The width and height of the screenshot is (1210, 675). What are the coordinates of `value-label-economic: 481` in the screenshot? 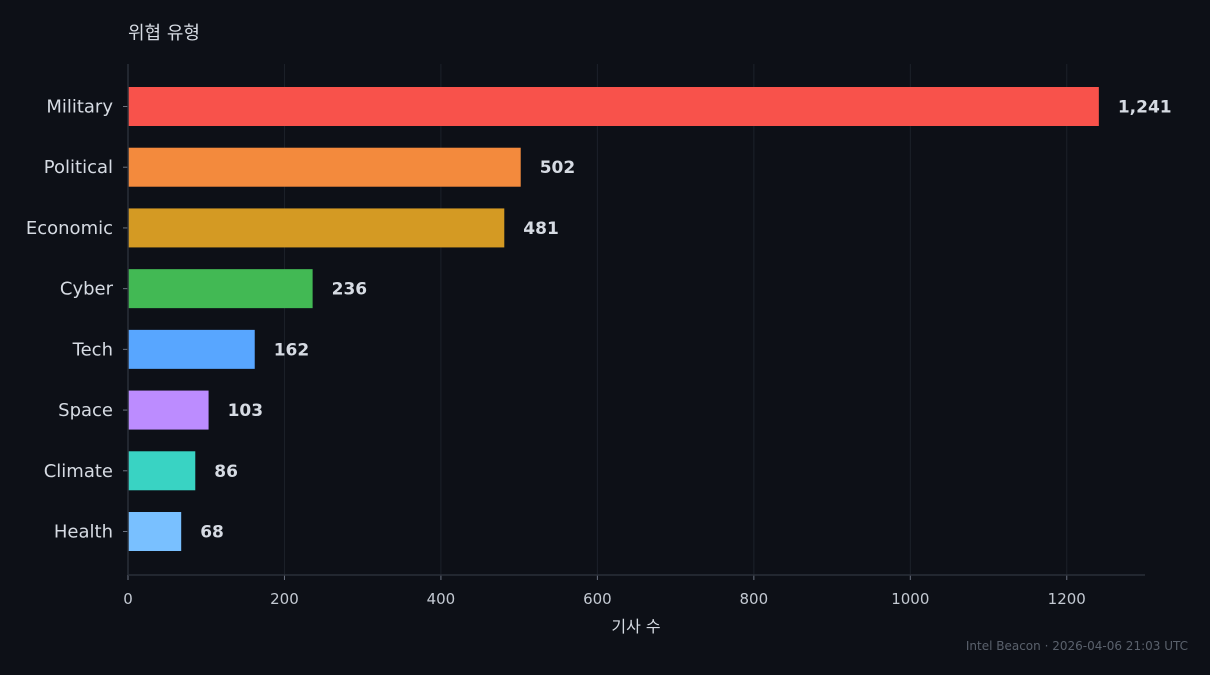 It's located at (541, 229).